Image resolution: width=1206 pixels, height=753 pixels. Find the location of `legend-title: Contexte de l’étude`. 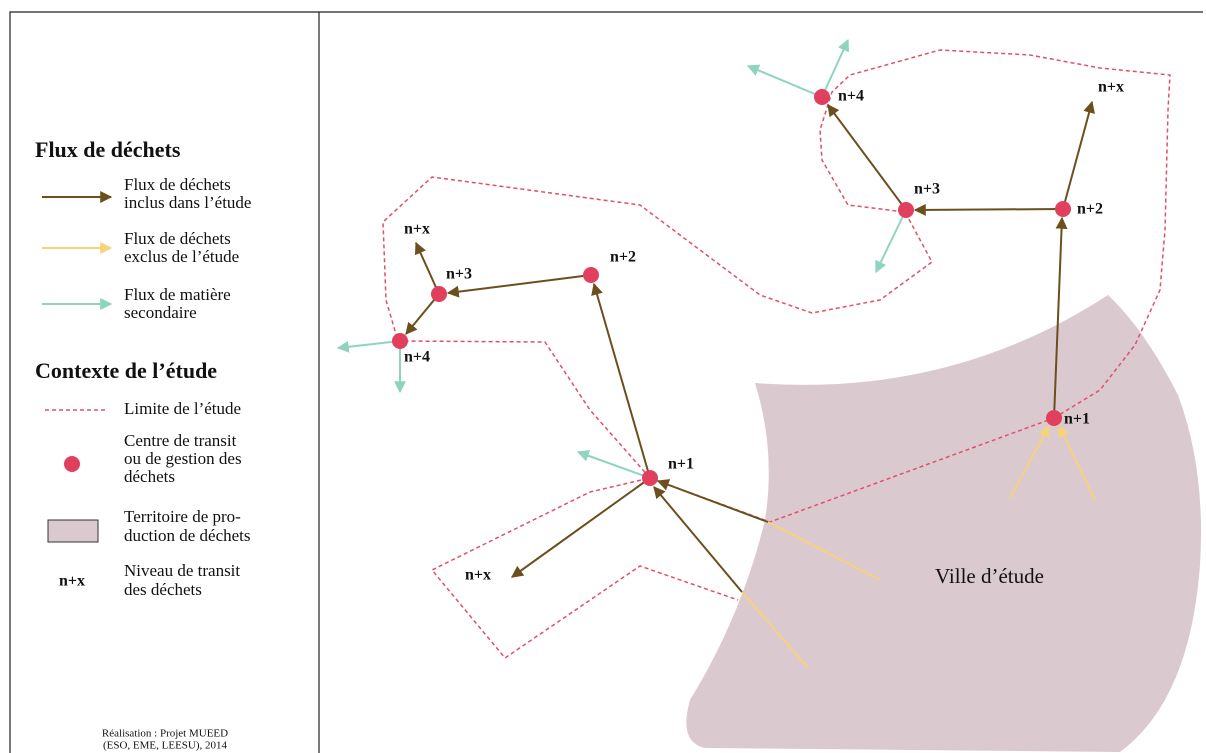

legend-title: Contexte de l’étude is located at coordinates (126, 370).